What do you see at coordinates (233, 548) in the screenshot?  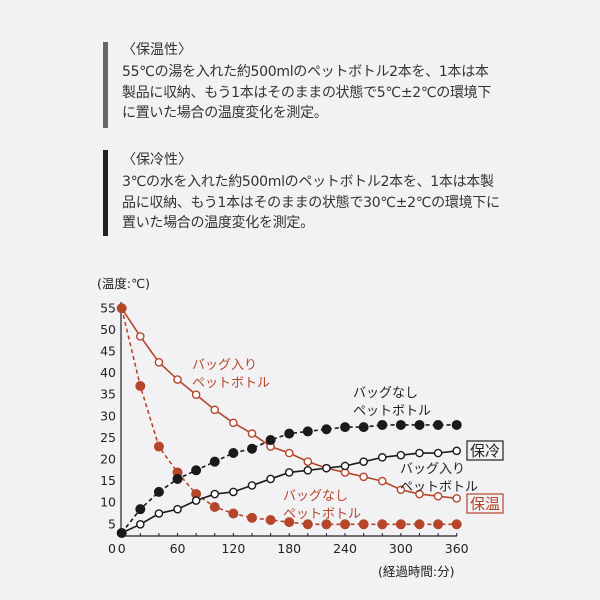 I see `x-tick-label: 120` at bounding box center [233, 548].